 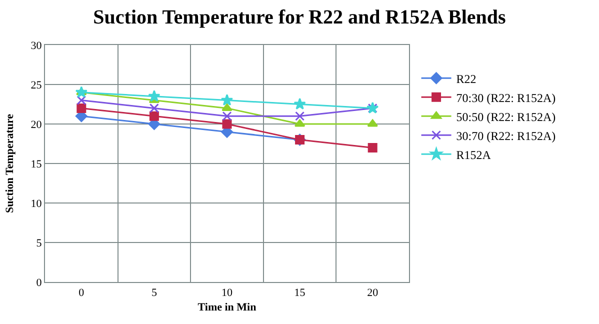 What do you see at coordinates (154, 293) in the screenshot?
I see `x-tick-label: 5` at bounding box center [154, 293].